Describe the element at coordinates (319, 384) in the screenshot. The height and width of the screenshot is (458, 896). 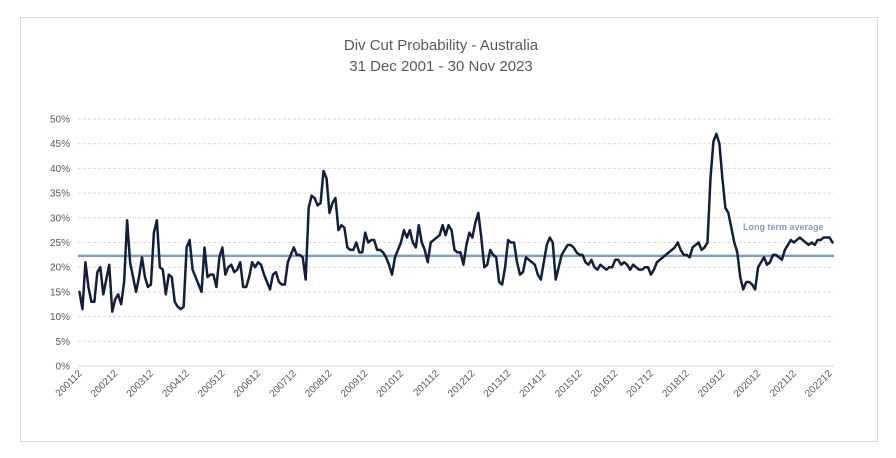
I see `x-tick-label: 200812` at that location.